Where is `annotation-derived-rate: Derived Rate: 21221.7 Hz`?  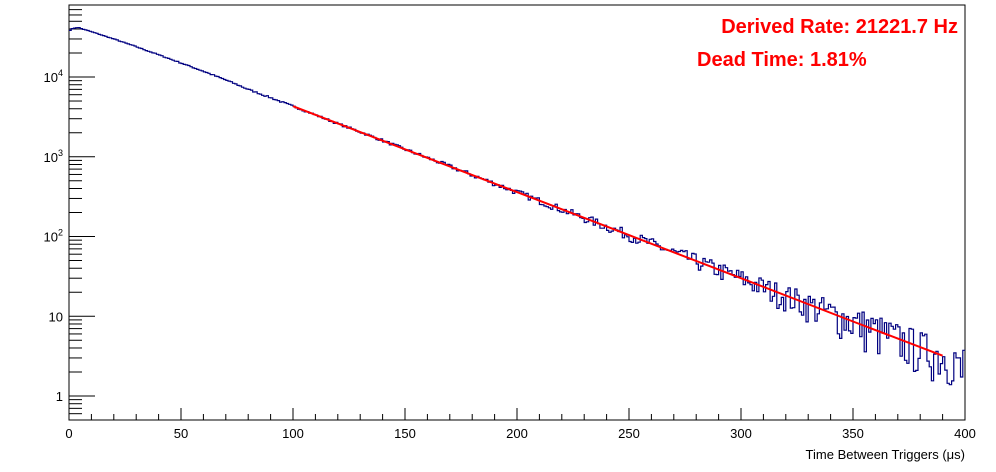
annotation-derived-rate: Derived Rate: 21221.7 Hz is located at coordinates (839, 27).